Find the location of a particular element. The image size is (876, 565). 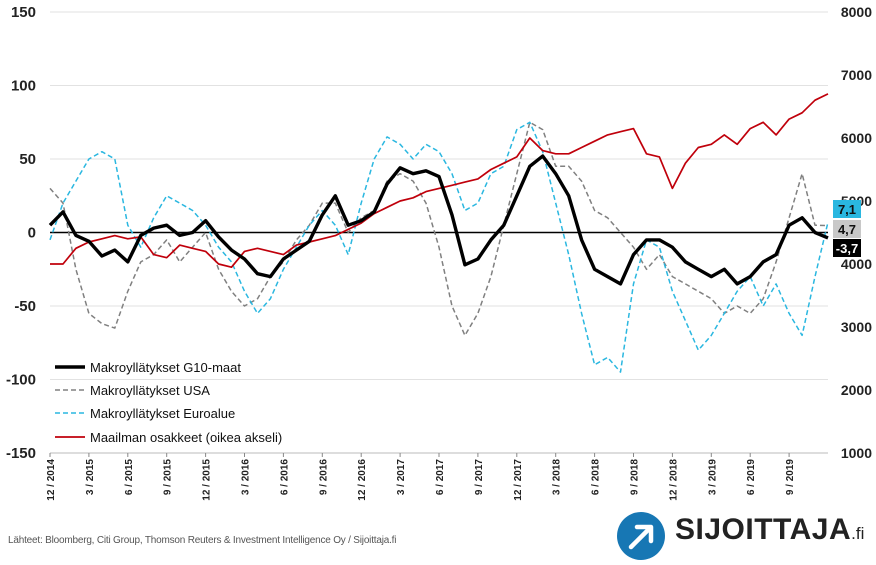

end-value-badge: 7,1 is located at coordinates (847, 209).